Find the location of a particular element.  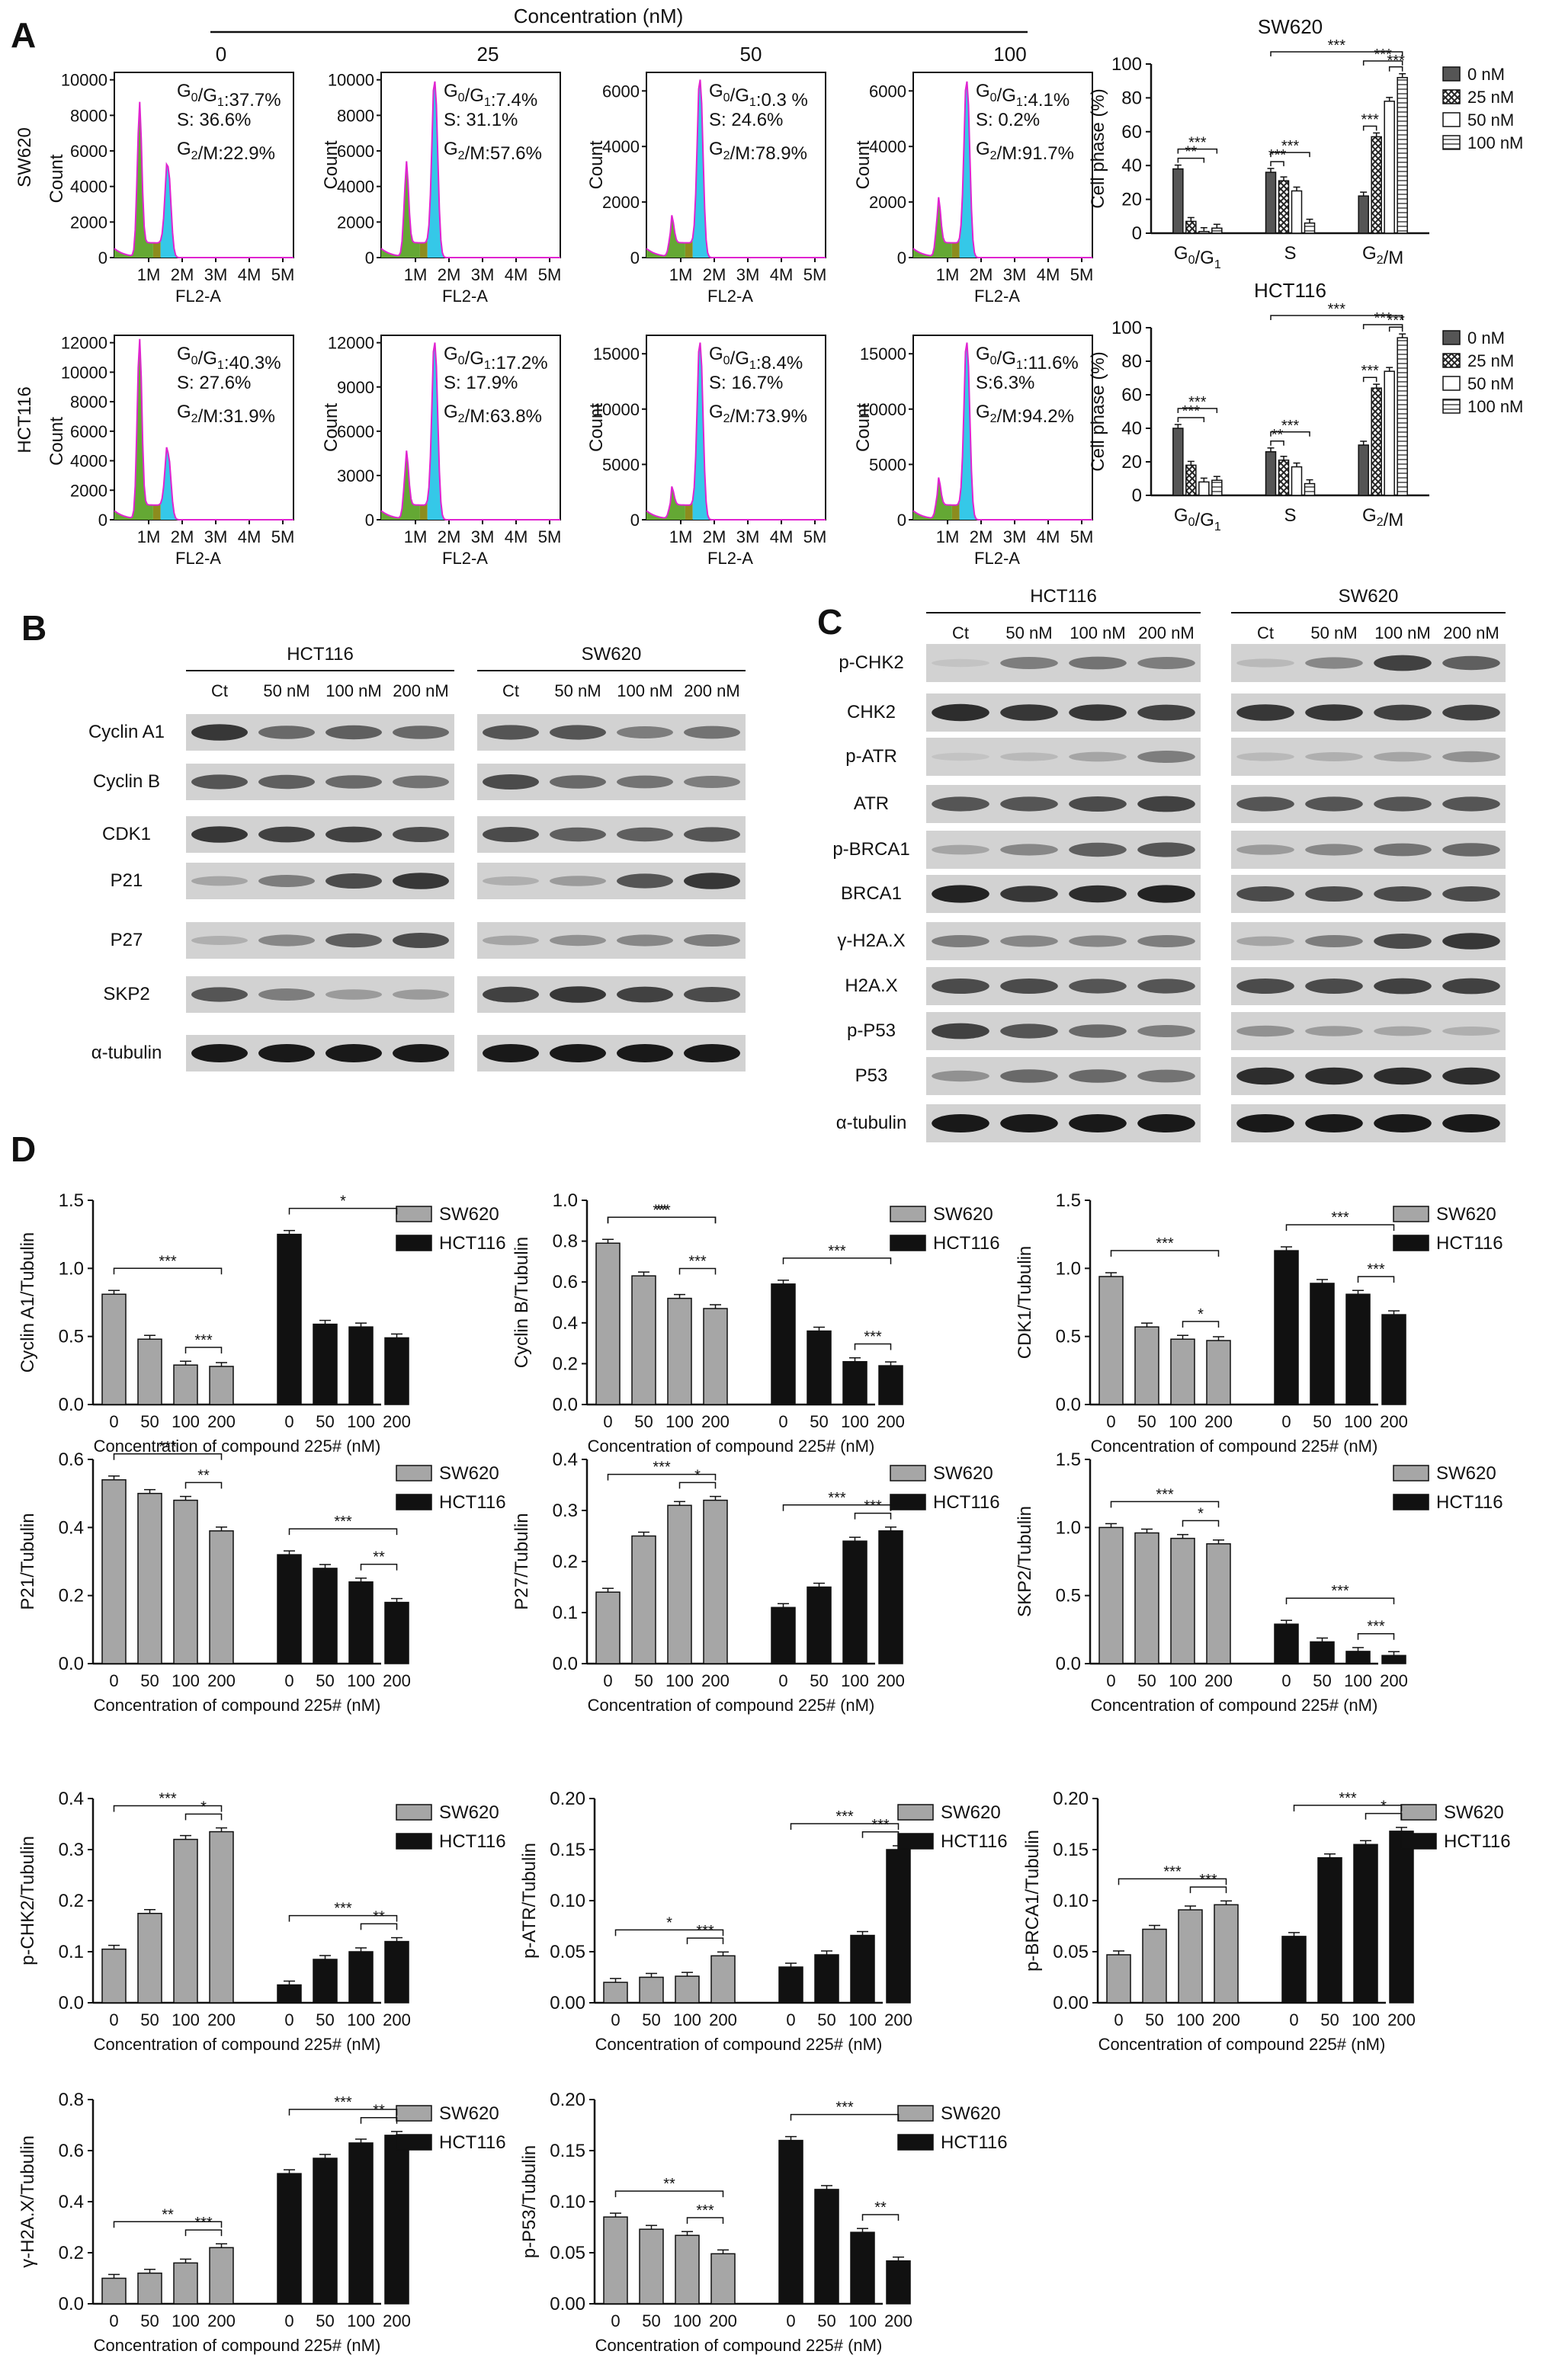

y-tick-label: 1.5 is located at coordinates (1068, 1200).